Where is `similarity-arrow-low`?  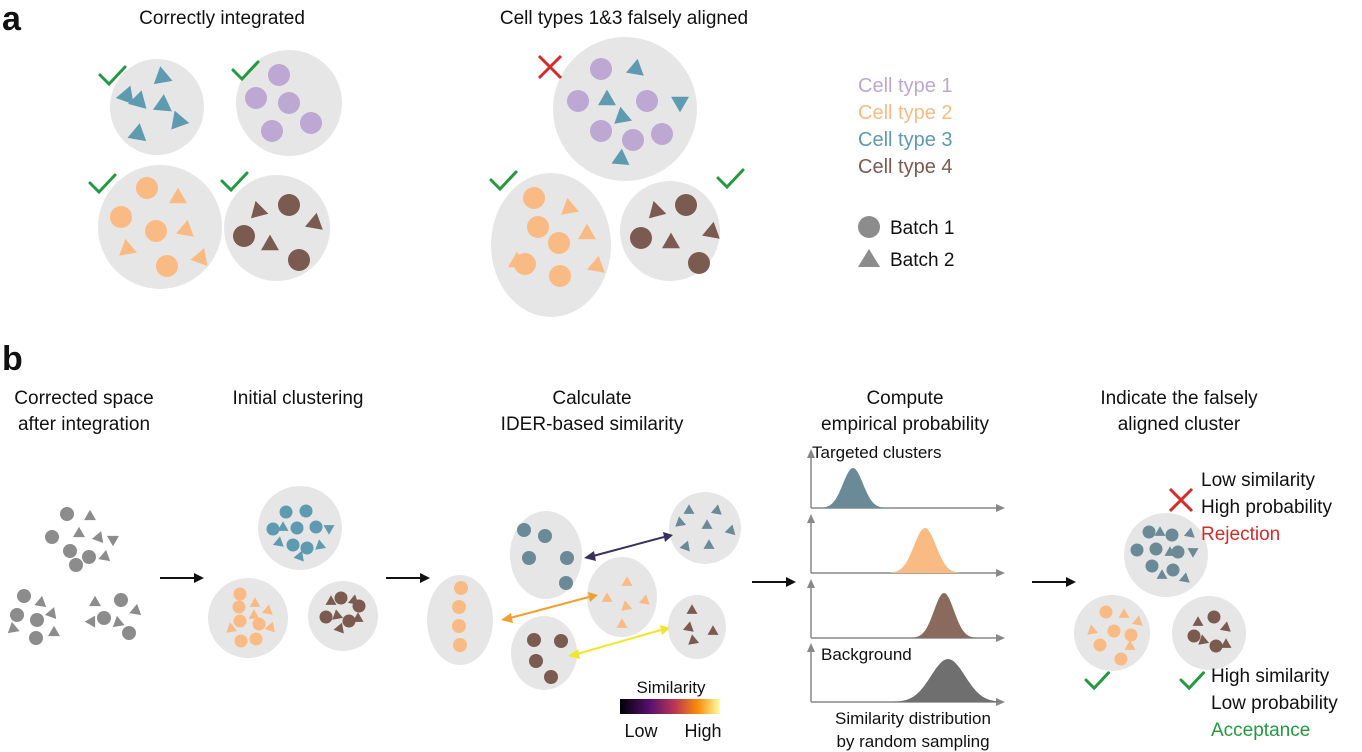 similarity-arrow-low is located at coordinates (628, 546).